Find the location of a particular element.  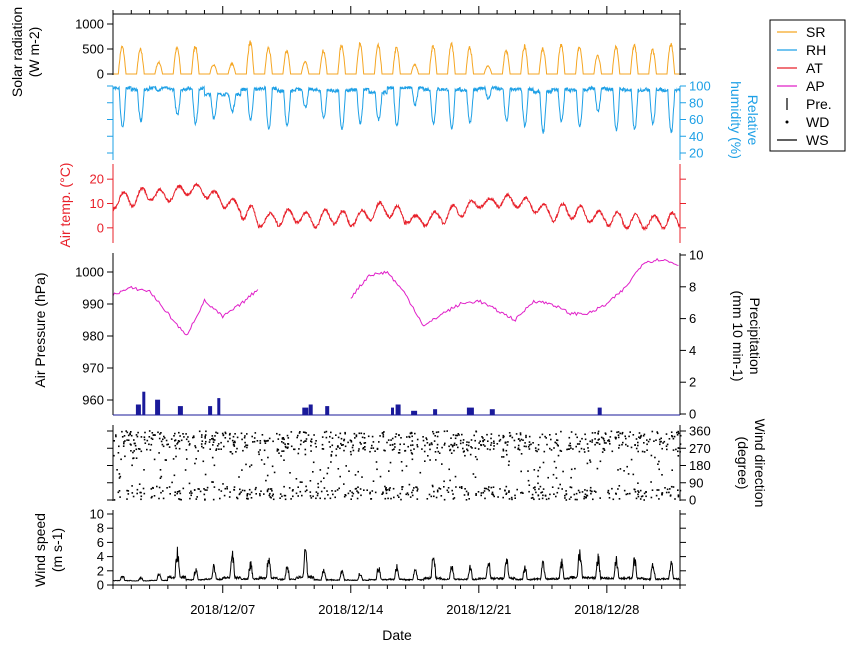

y-tick-label-wd: 270 is located at coordinates (700, 448).